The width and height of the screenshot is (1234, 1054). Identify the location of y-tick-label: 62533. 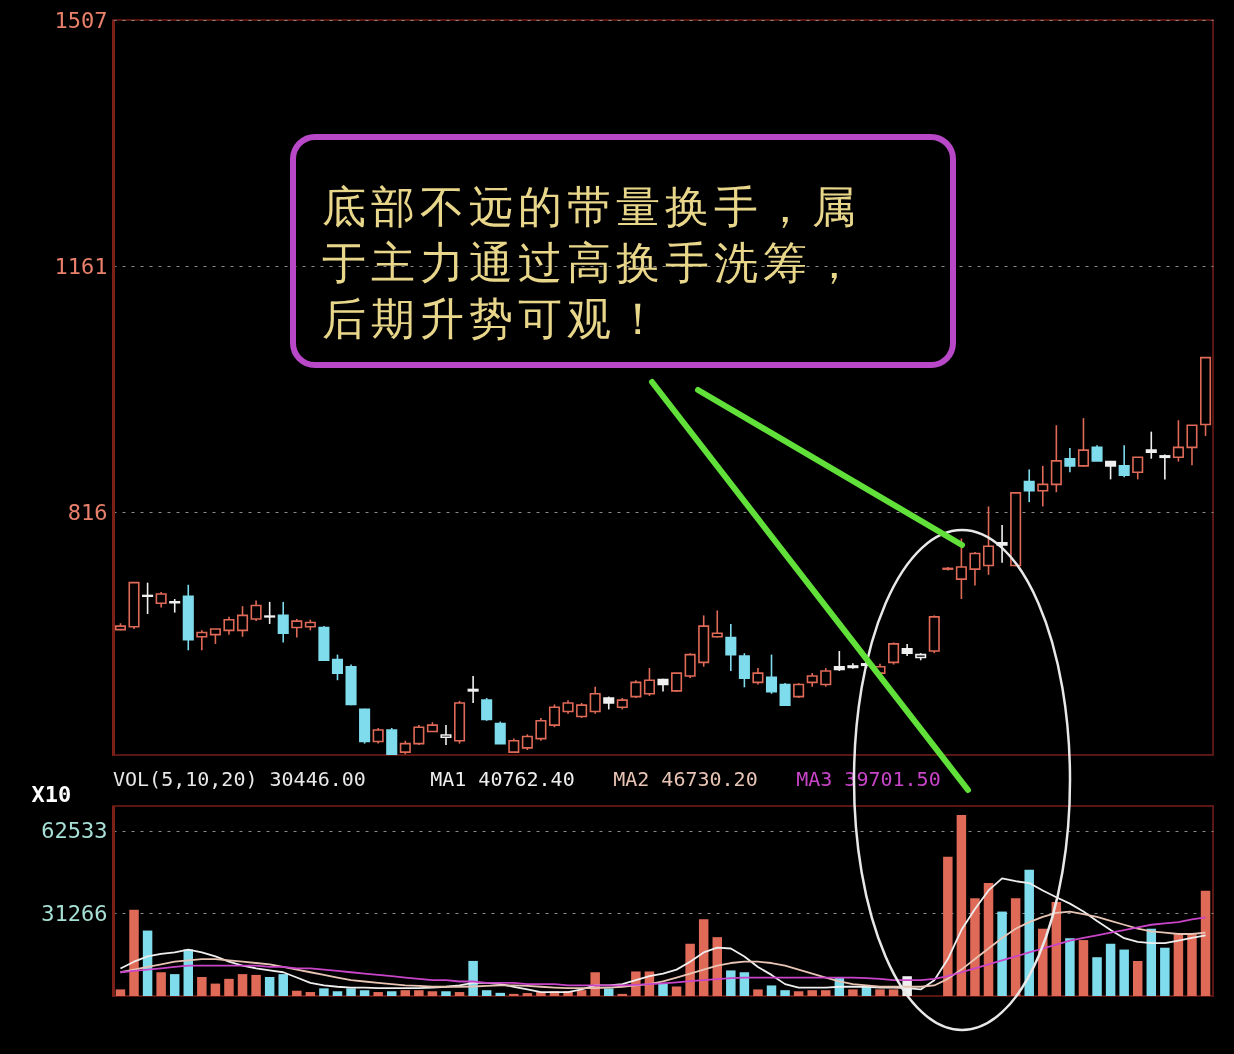
(74, 831).